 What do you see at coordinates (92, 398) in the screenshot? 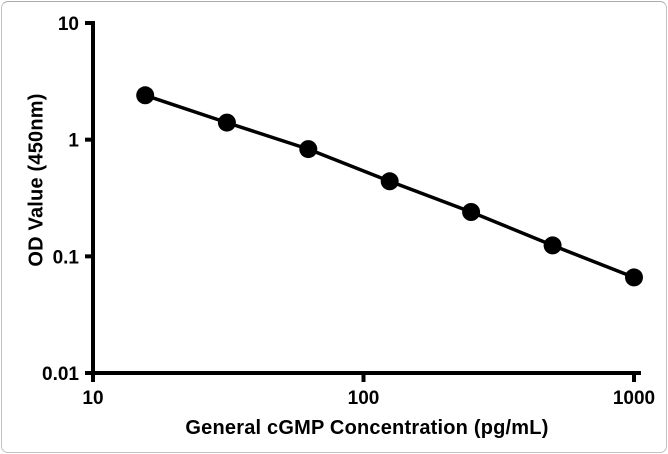
I see `x-axis-tick-label: 10` at bounding box center [92, 398].